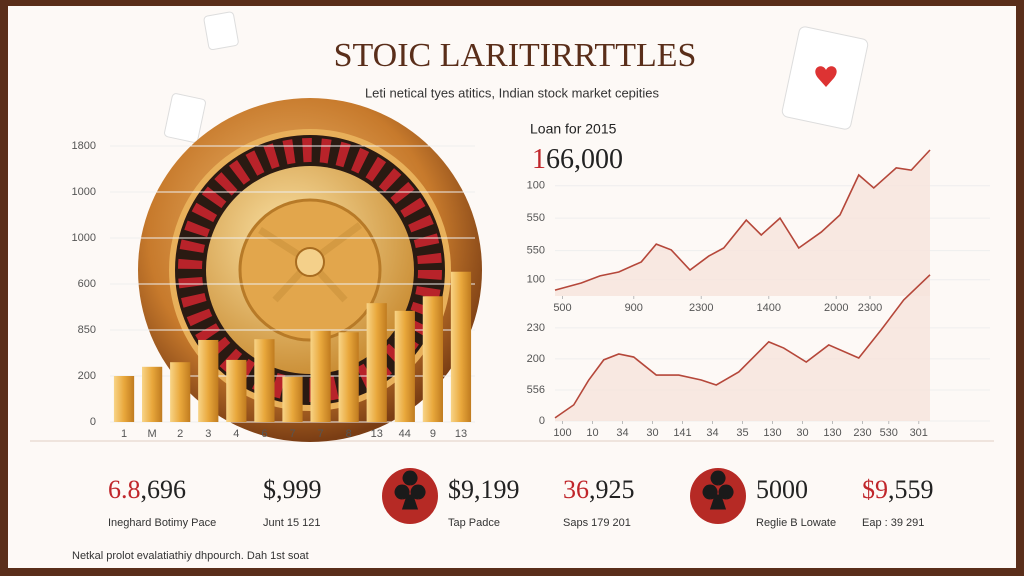  What do you see at coordinates (180, 434) in the screenshot?
I see `x-tick-label: 2` at bounding box center [180, 434].